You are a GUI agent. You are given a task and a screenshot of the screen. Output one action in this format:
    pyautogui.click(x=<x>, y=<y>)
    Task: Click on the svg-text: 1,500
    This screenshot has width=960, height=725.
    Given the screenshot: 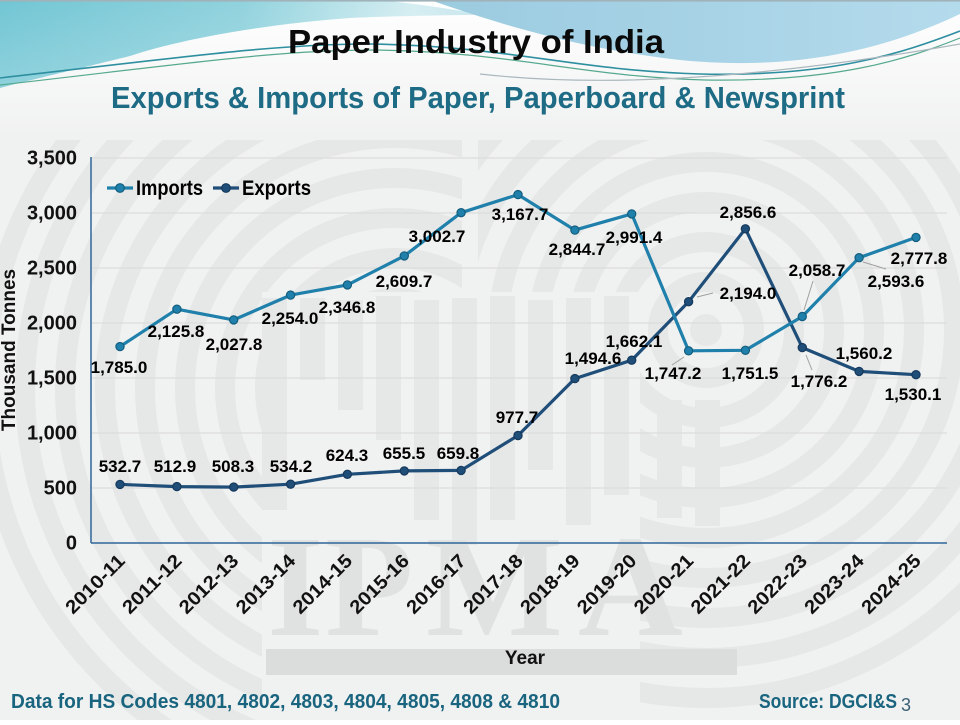 What is the action you would take?
    pyautogui.click(x=52, y=379)
    